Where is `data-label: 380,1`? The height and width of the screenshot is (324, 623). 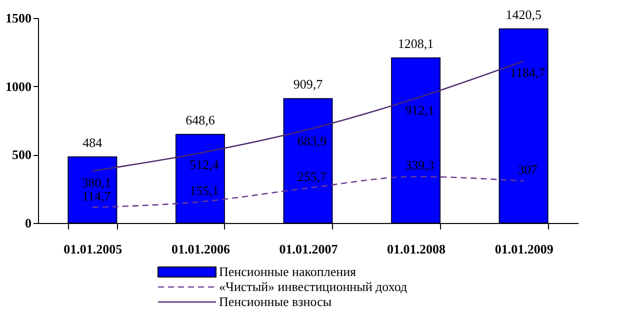 data-label: 380,1 is located at coordinates (97, 182).